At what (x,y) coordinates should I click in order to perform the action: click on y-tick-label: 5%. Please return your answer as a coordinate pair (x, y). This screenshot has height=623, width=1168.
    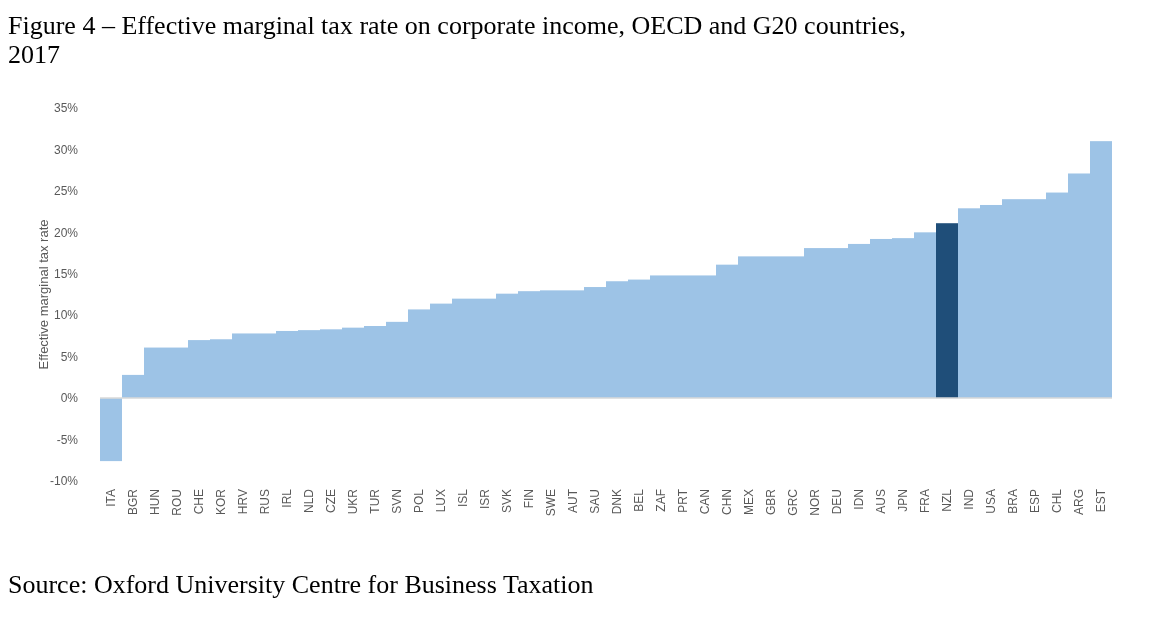
    Looking at the image, I should click on (69, 356).